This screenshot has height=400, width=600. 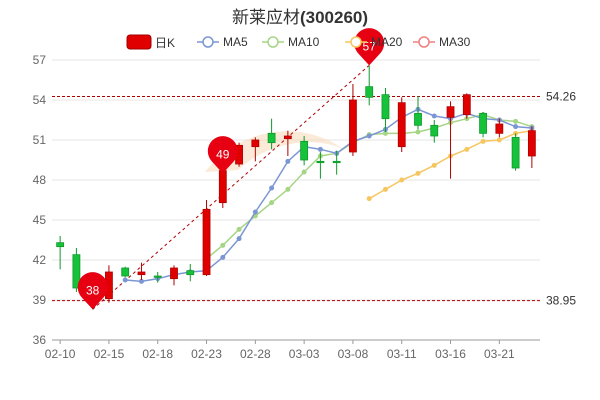 I want to click on legend-swatch, so click(x=139, y=42).